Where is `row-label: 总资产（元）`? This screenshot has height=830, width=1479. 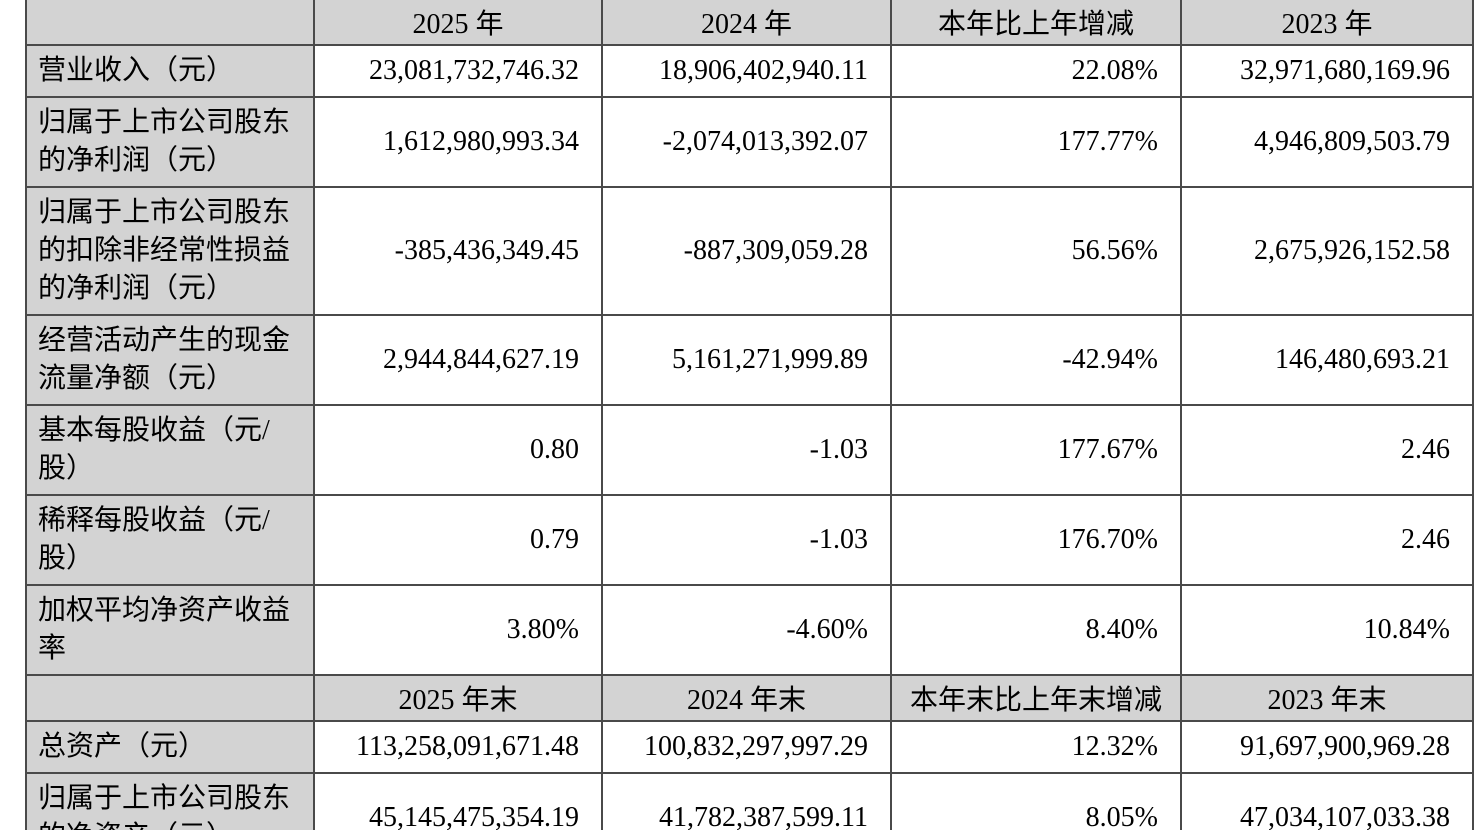
row-label: 总资产（元） is located at coordinates (170, 747).